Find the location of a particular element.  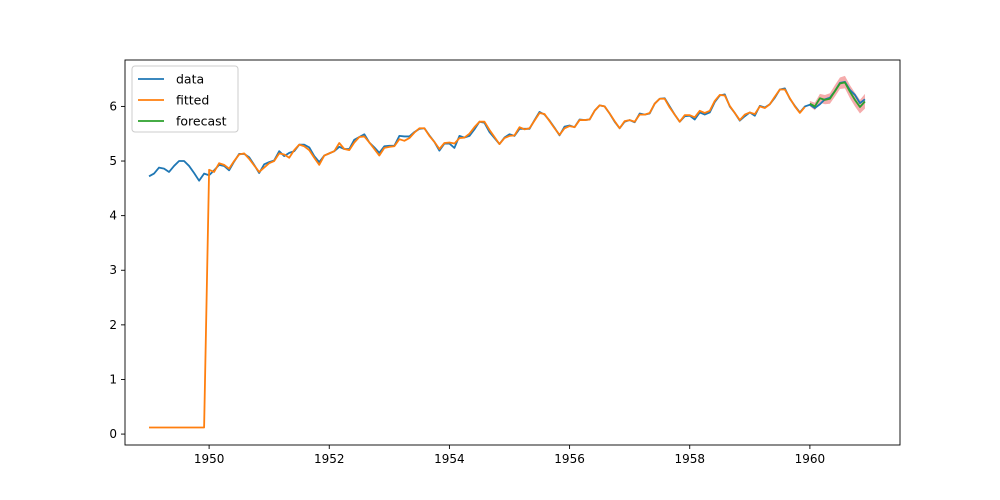

y-tick-label: 6 is located at coordinates (113, 106).